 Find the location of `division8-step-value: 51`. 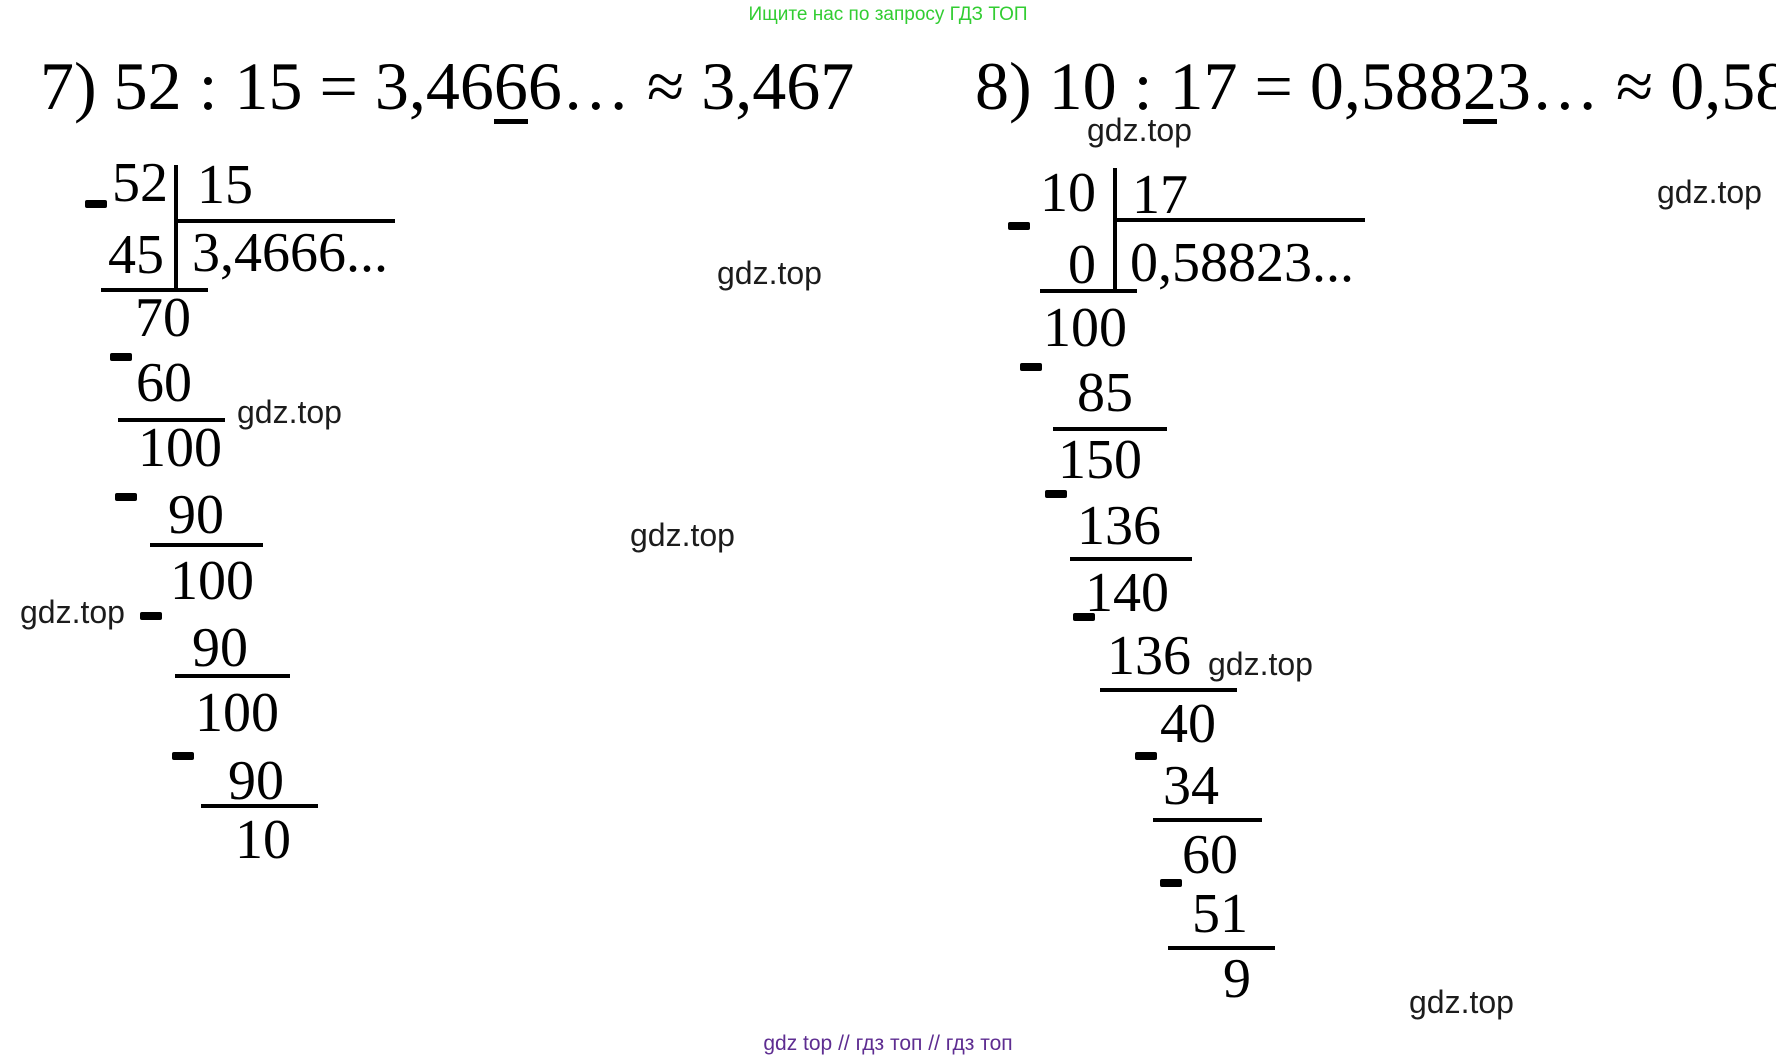

division8-step-value: 51 is located at coordinates (1220, 914).